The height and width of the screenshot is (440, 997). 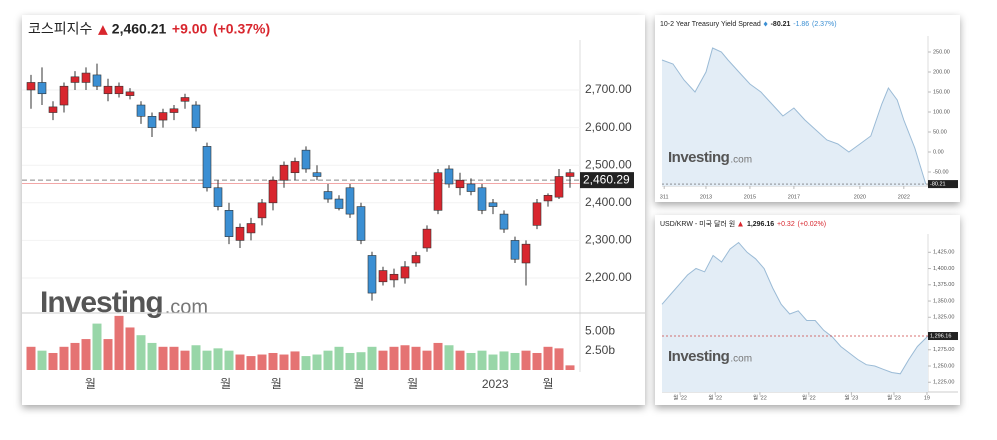 What do you see at coordinates (608, 164) in the screenshot?
I see `y-tick-label: 2,500.00` at bounding box center [608, 164].